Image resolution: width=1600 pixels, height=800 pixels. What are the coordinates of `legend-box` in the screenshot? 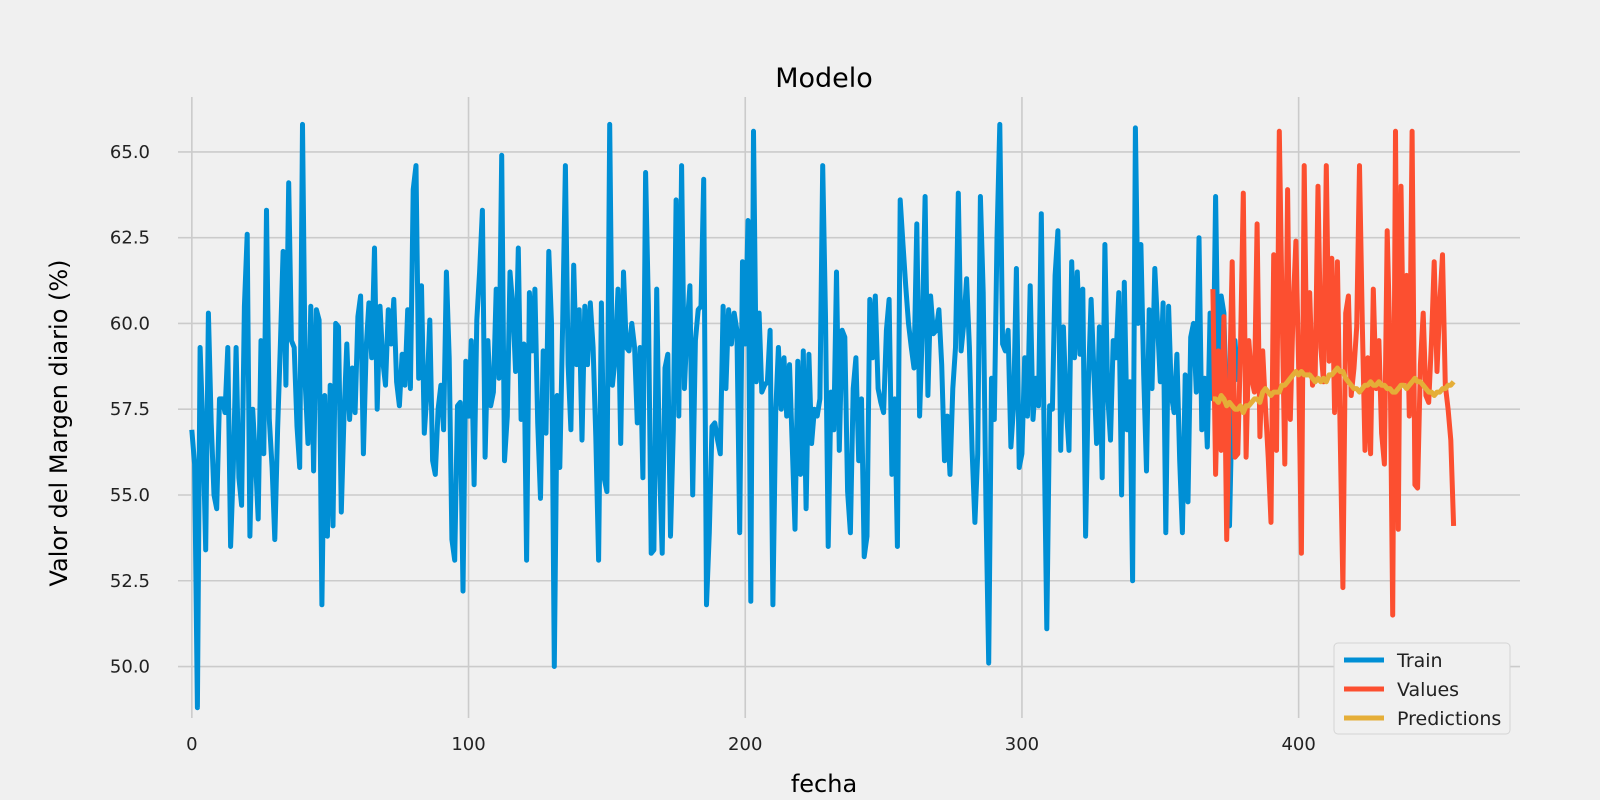 It's located at (1422, 688).